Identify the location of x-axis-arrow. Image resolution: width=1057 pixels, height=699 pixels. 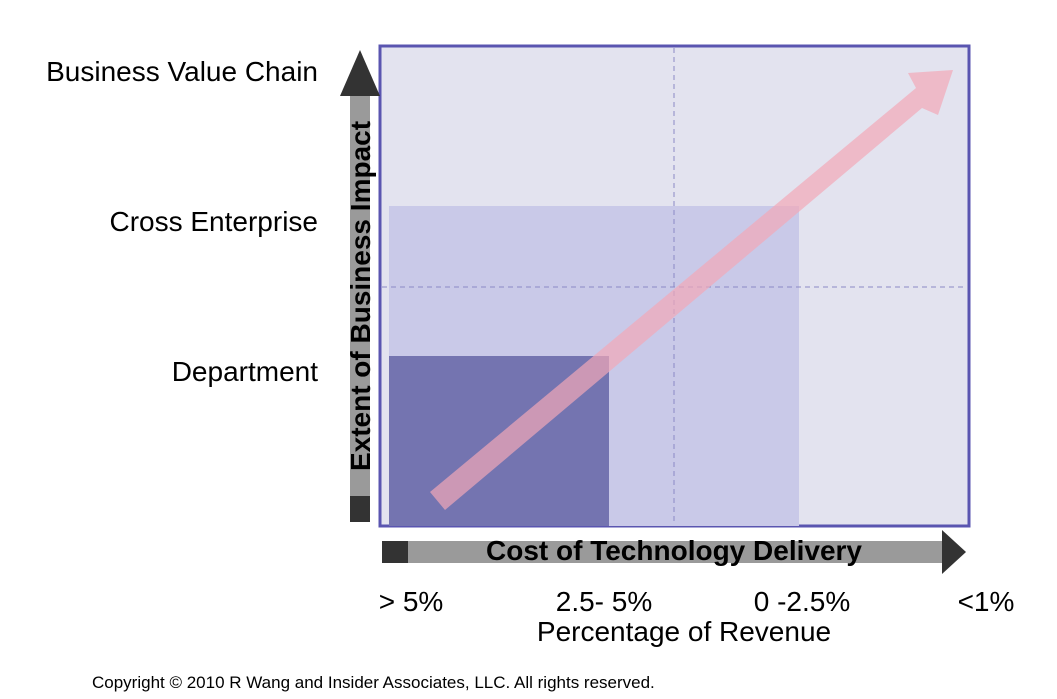
(674, 552).